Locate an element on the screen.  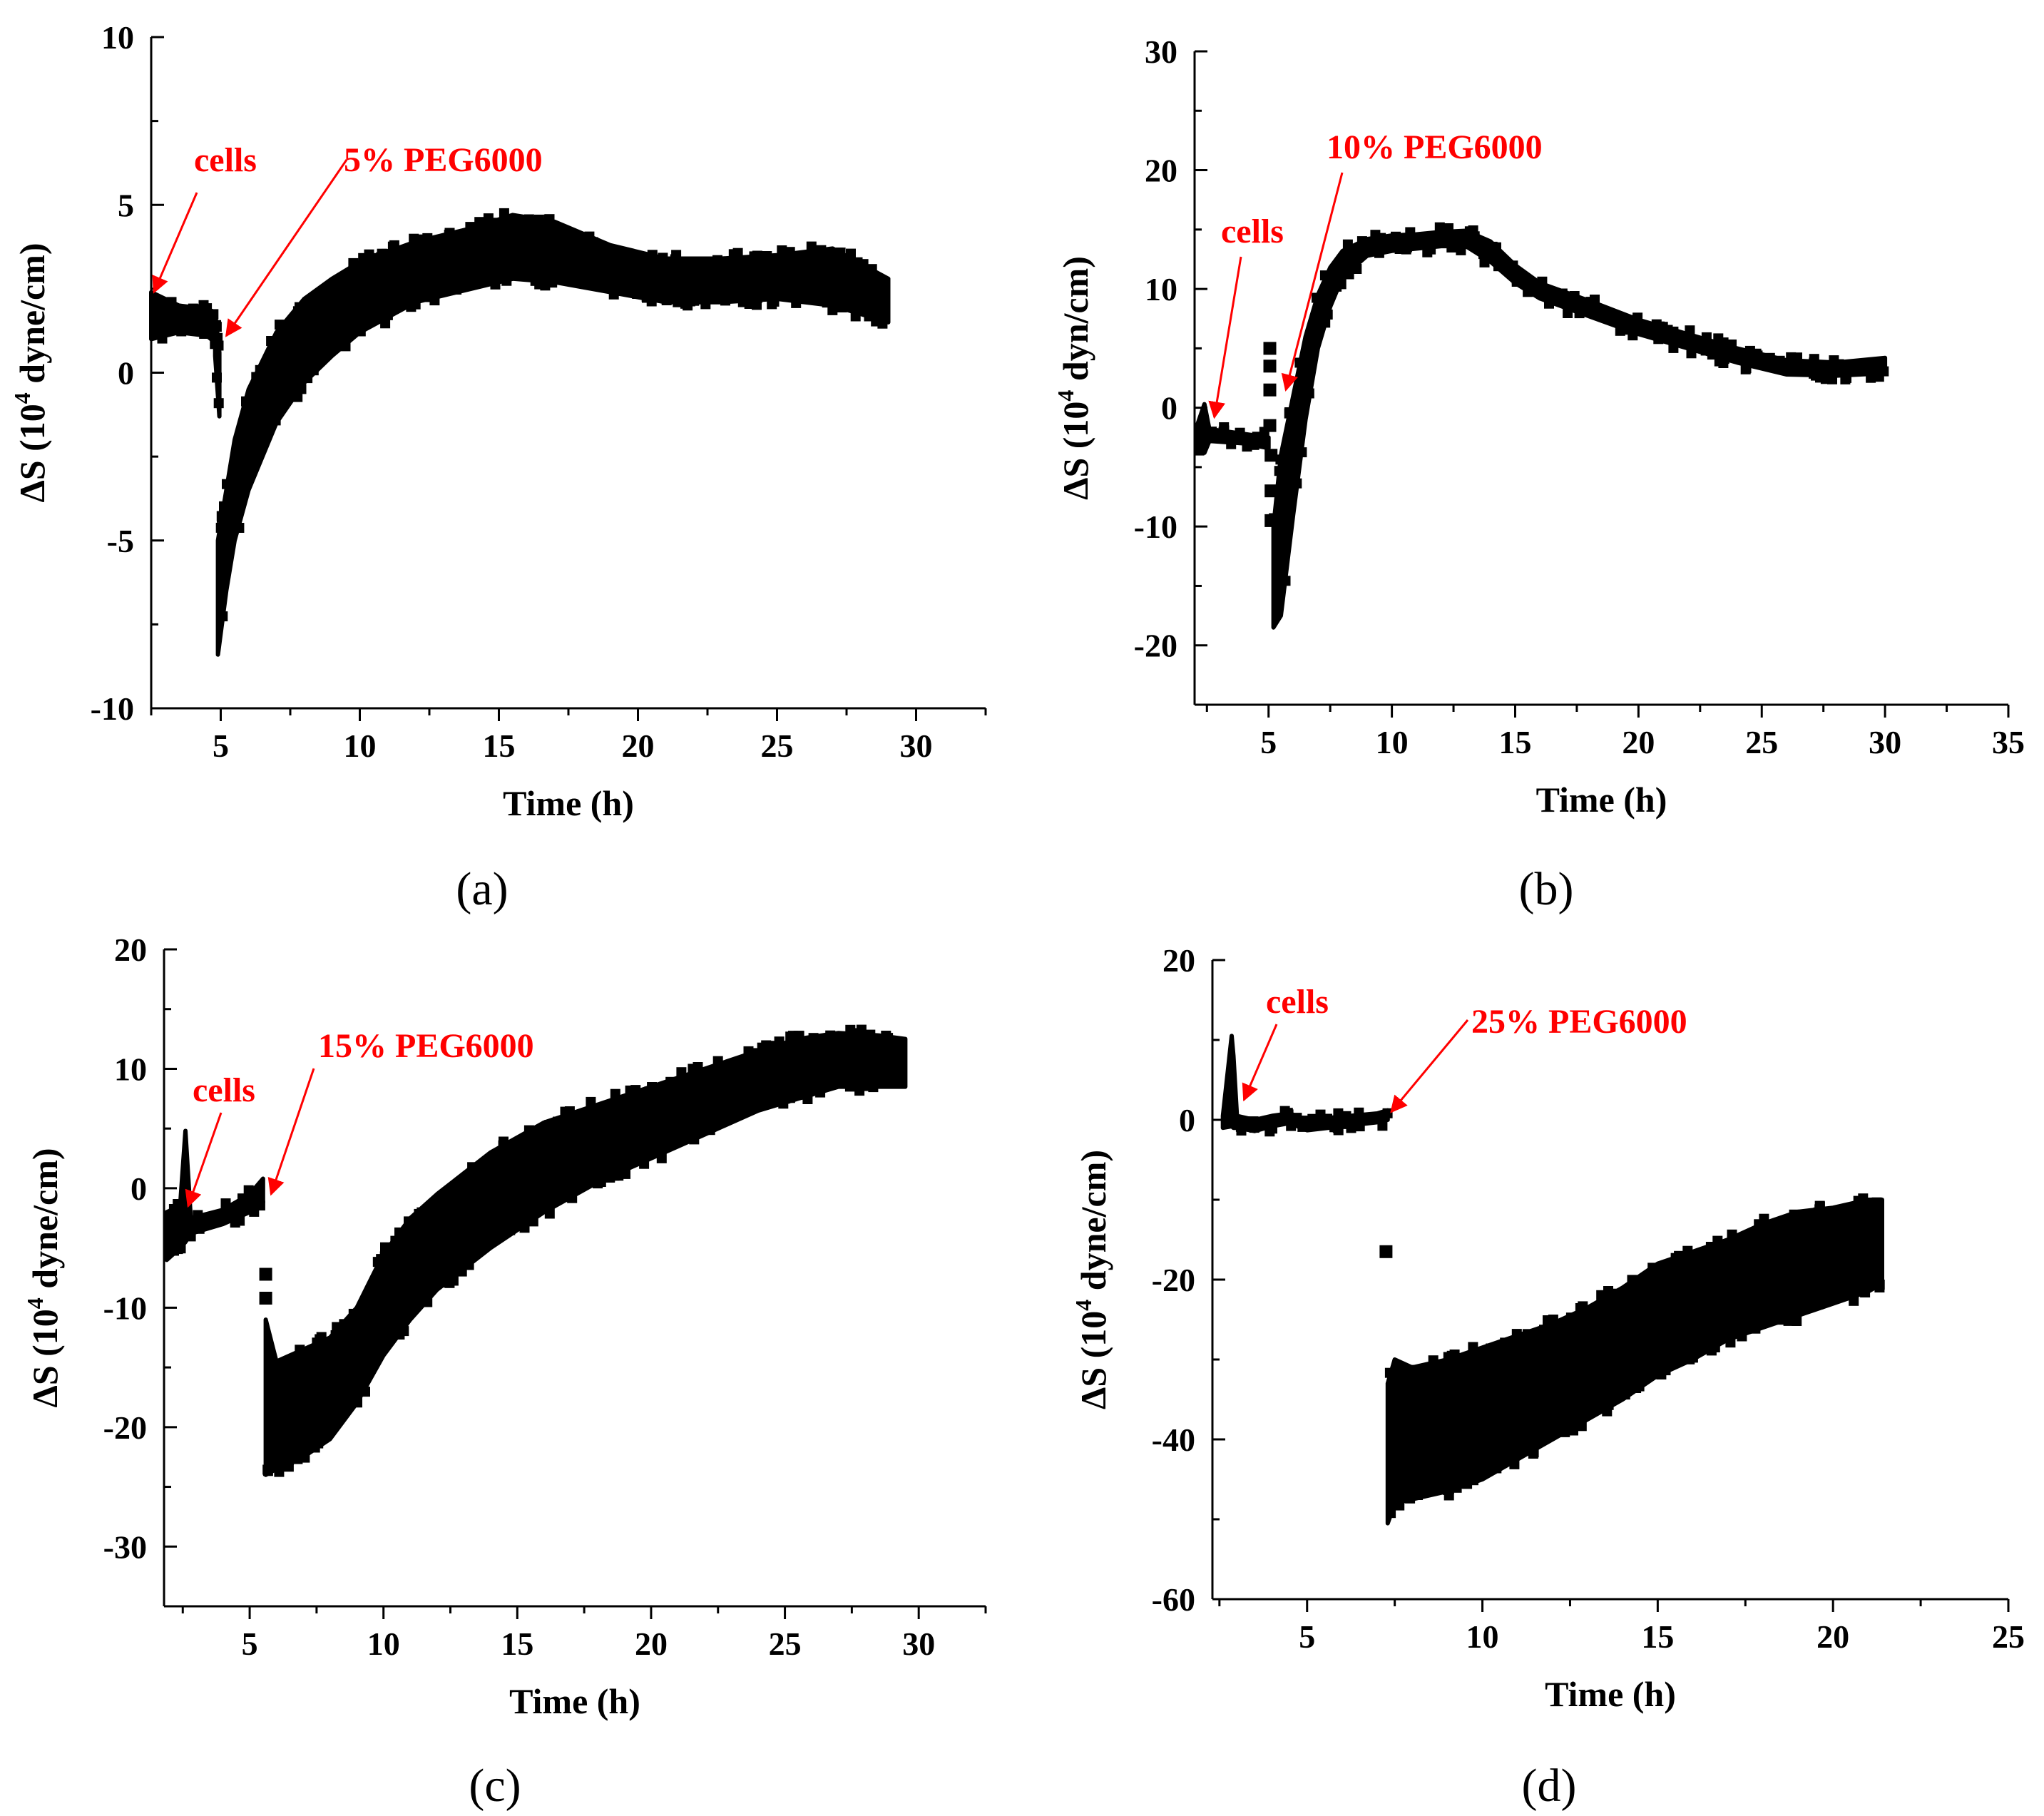
y-tick-label: 0 is located at coordinates (1187, 1120).